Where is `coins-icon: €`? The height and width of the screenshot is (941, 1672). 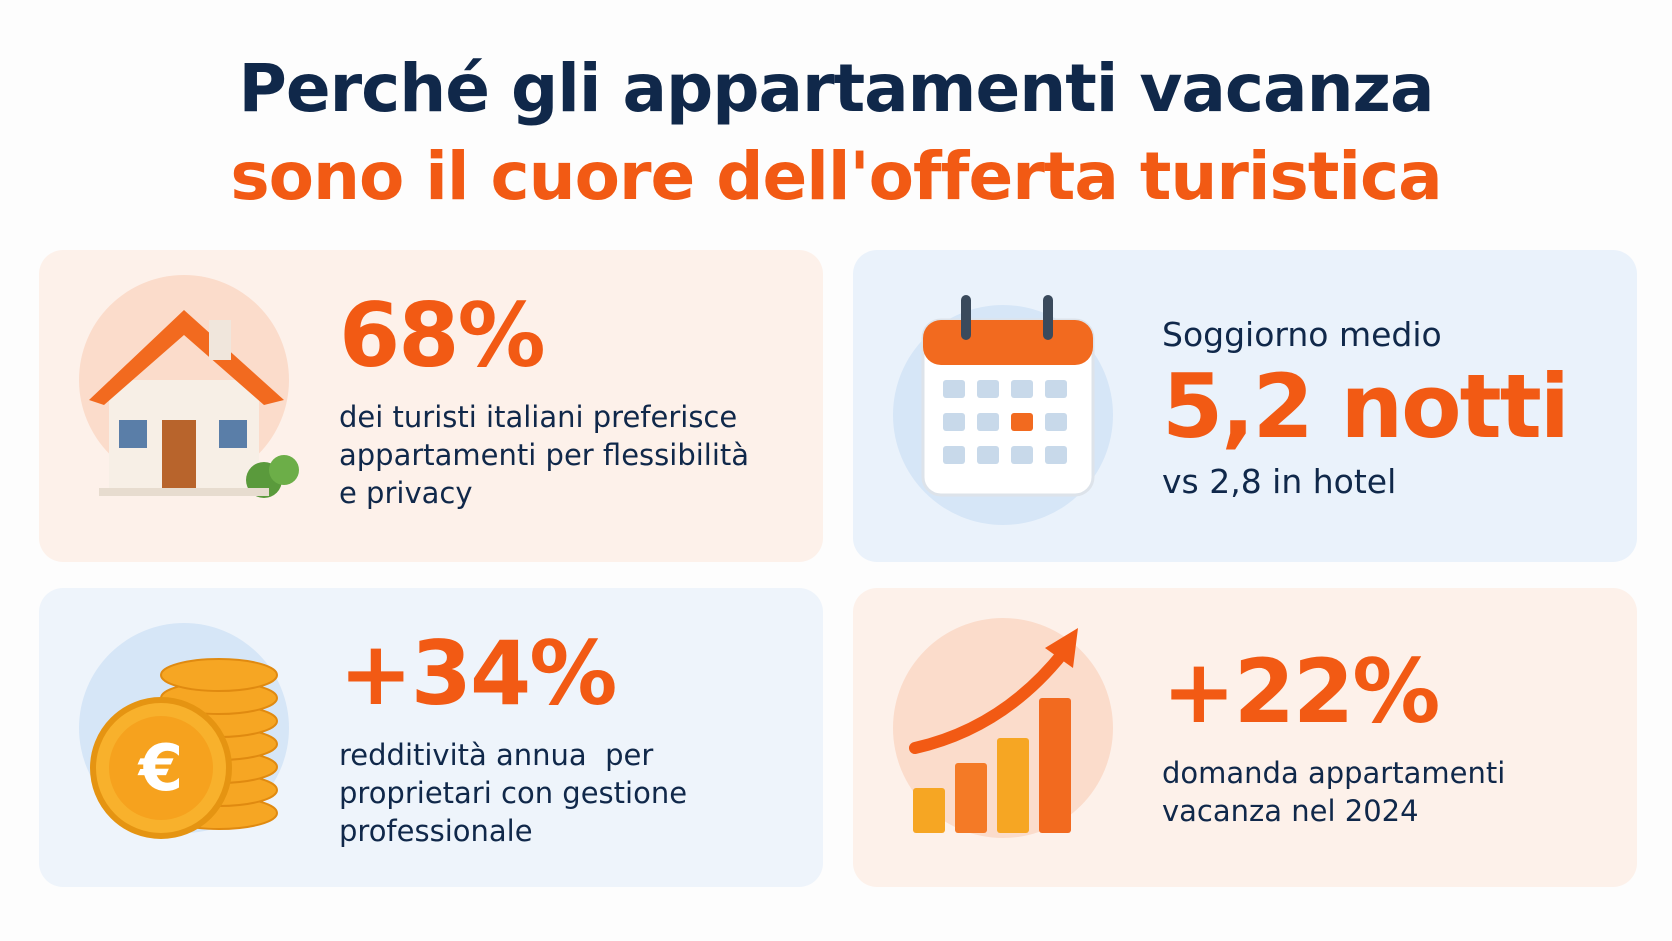 coins-icon: € is located at coordinates (184, 731).